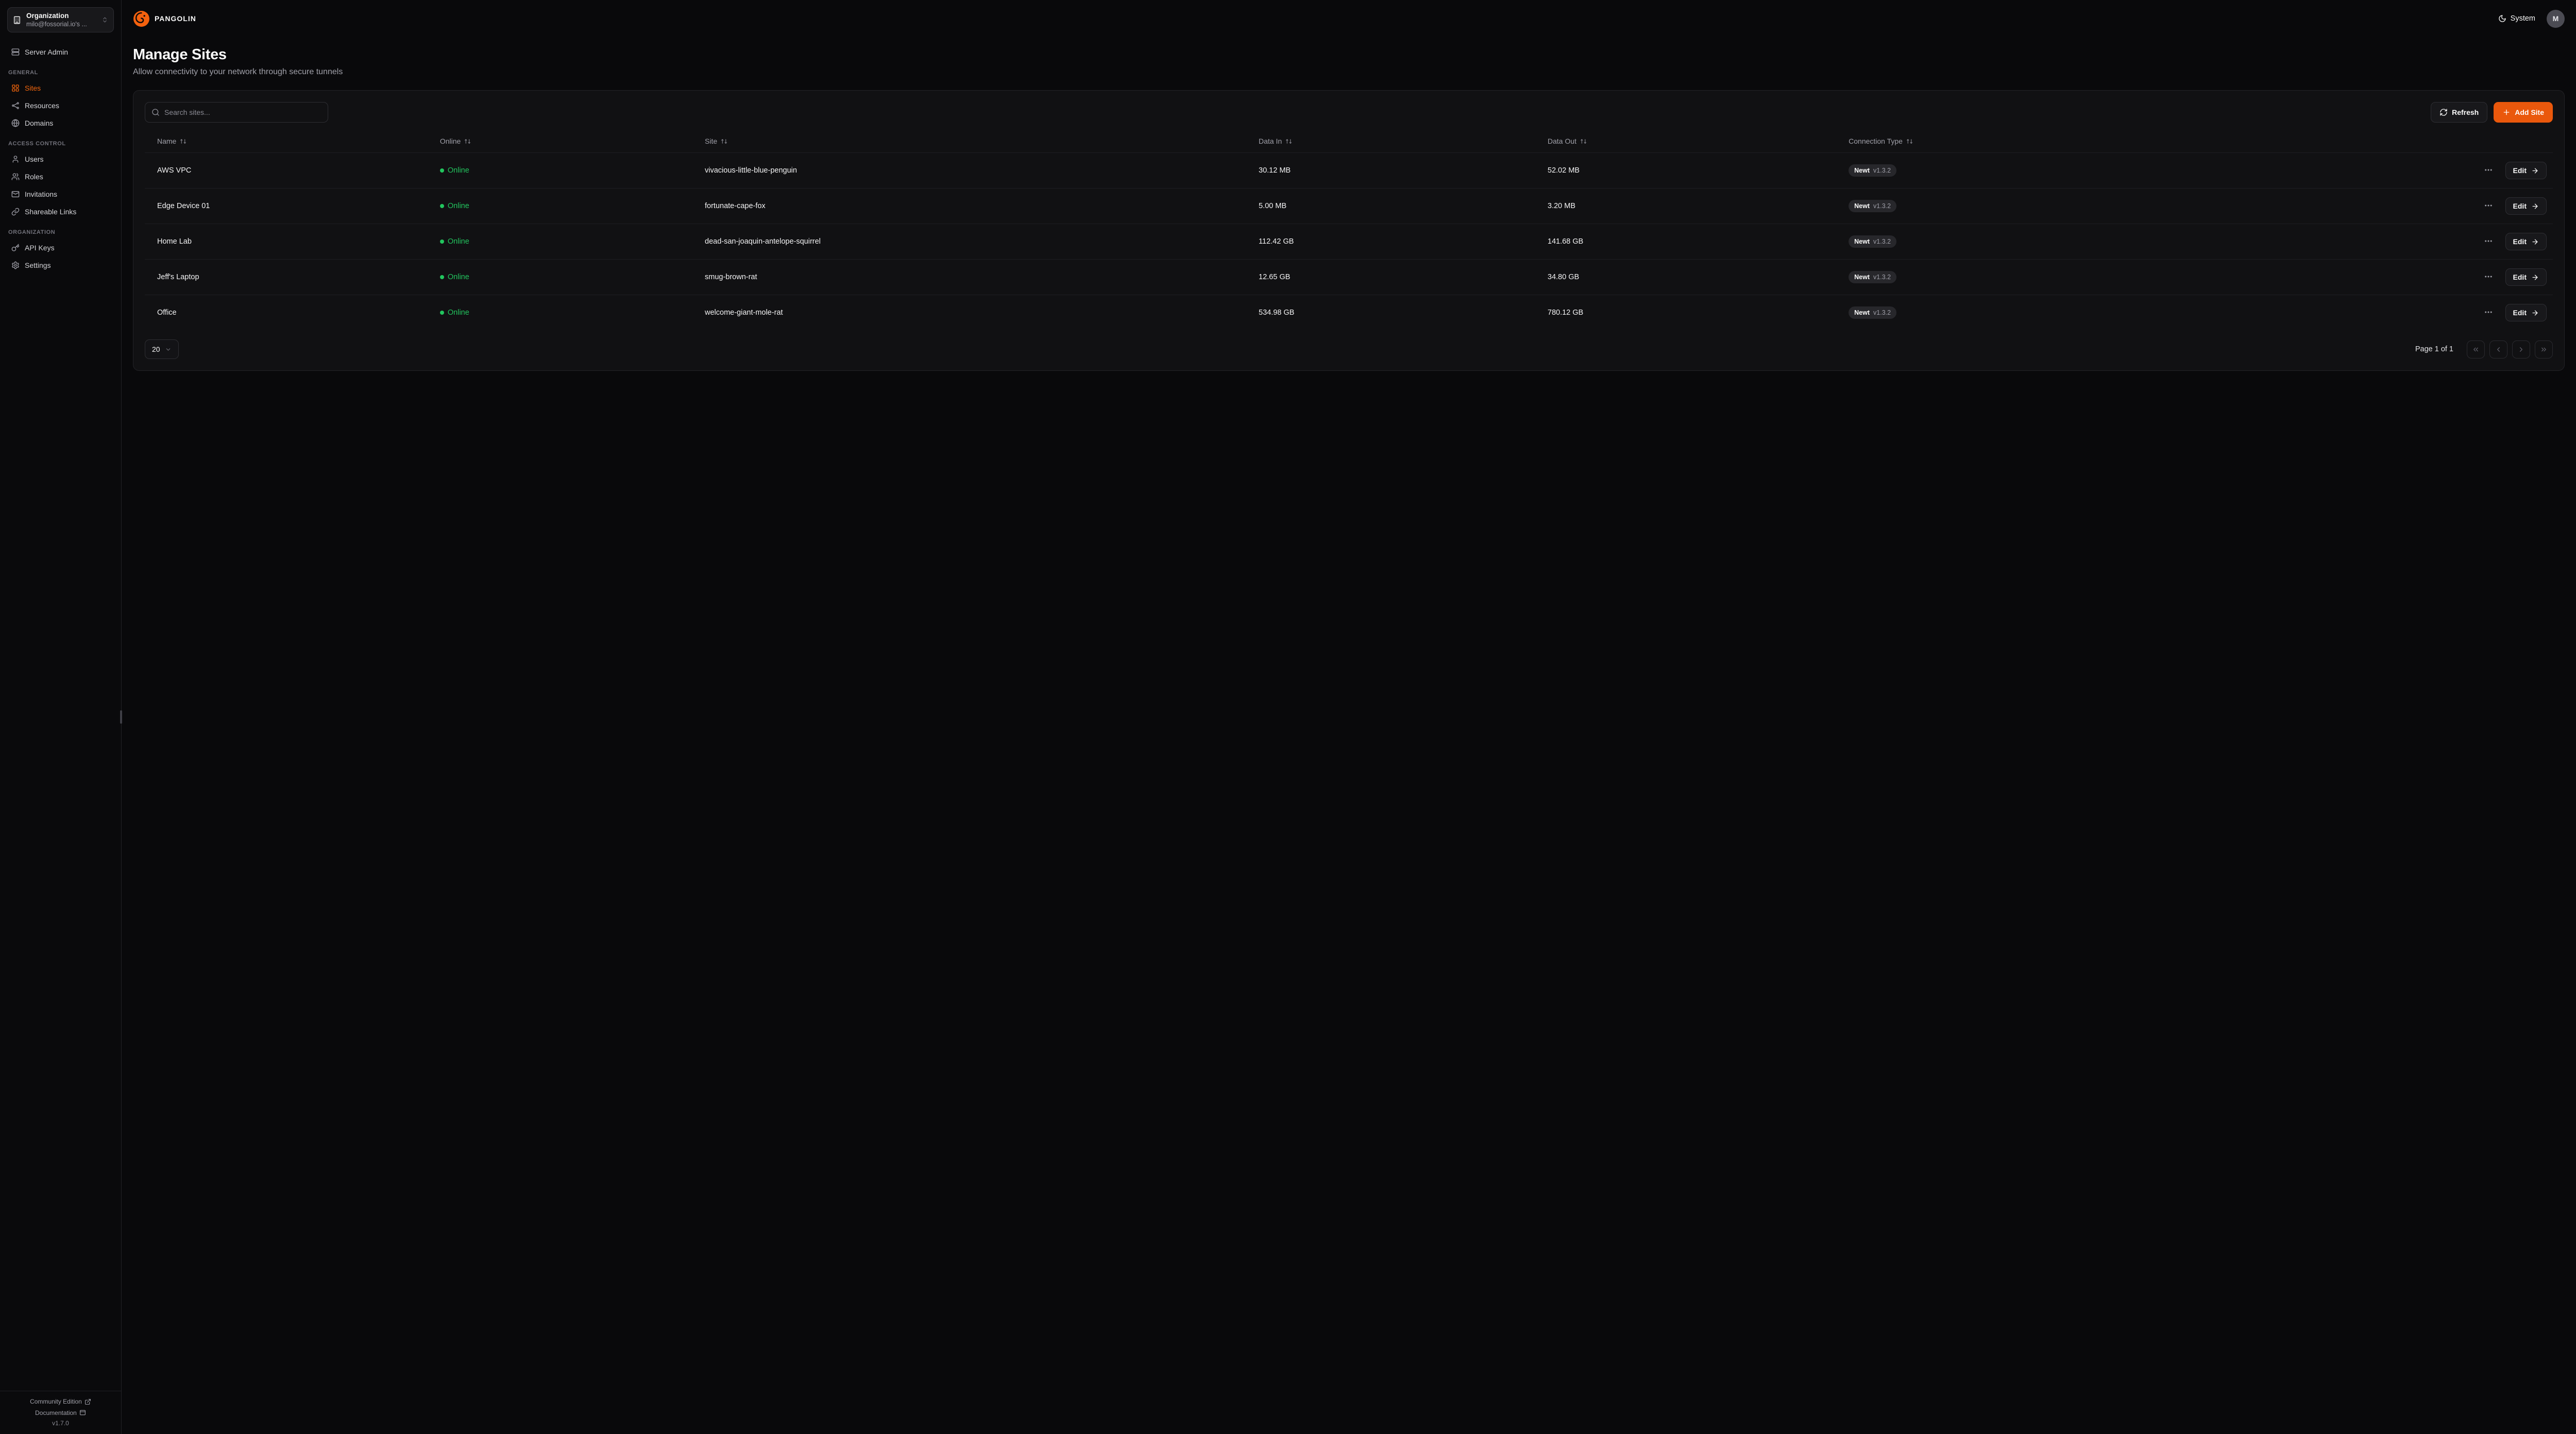  Describe the element at coordinates (242, 112) in the screenshot. I see `search-input` at that location.